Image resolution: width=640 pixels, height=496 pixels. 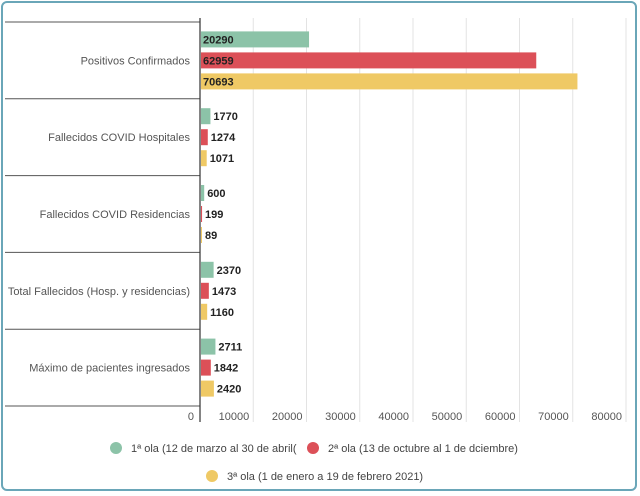 I want to click on x-tick-label: 80000, so click(x=606, y=417).